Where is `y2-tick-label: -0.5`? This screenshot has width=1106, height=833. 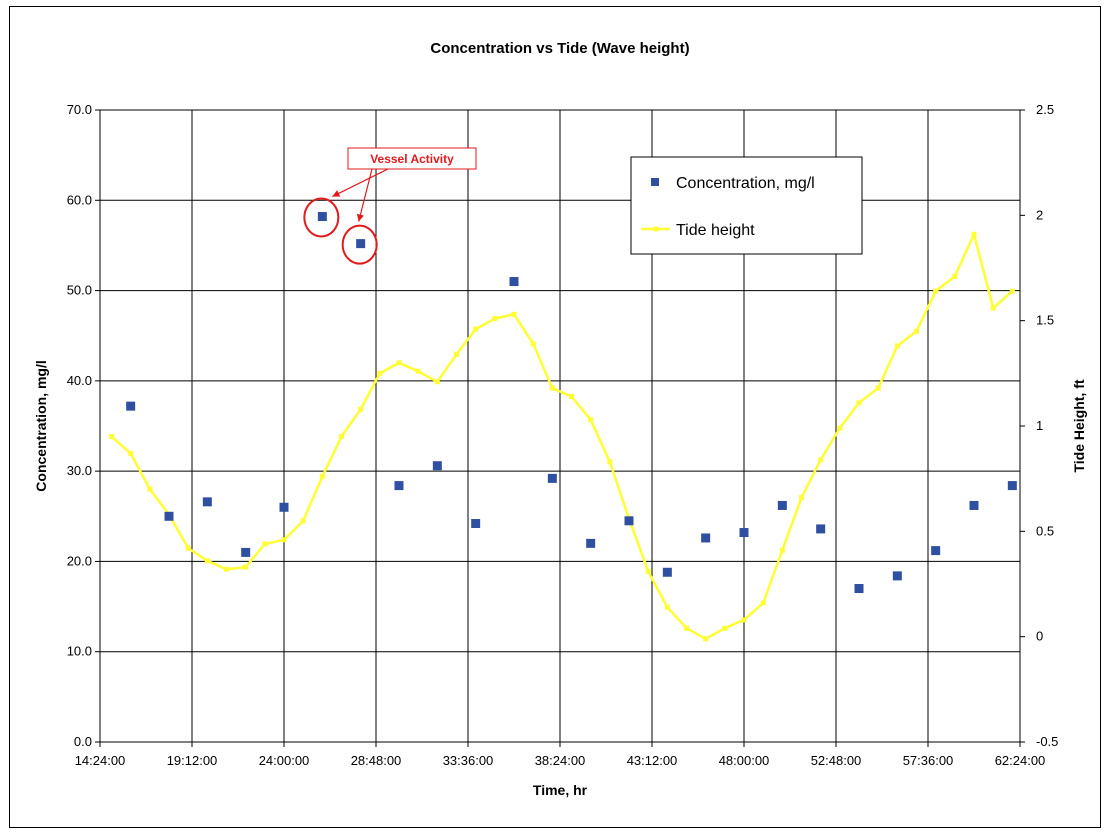 y2-tick-label: -0.5 is located at coordinates (1047, 741).